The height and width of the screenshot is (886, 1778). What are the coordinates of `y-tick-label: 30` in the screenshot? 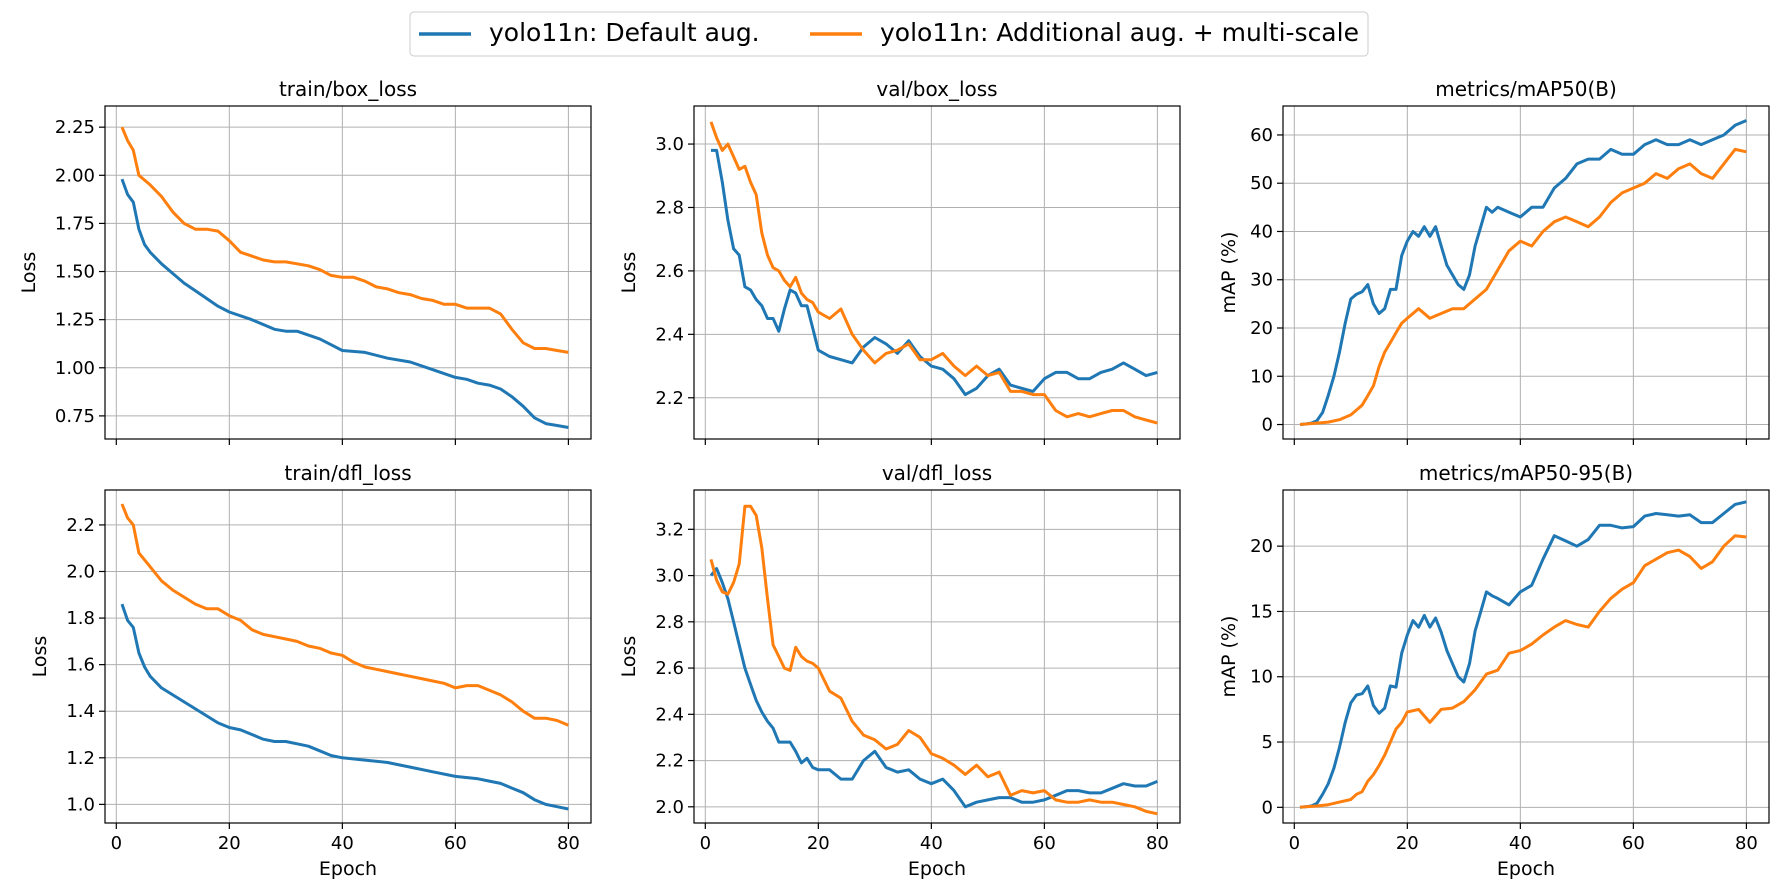 It's located at (1261, 280).